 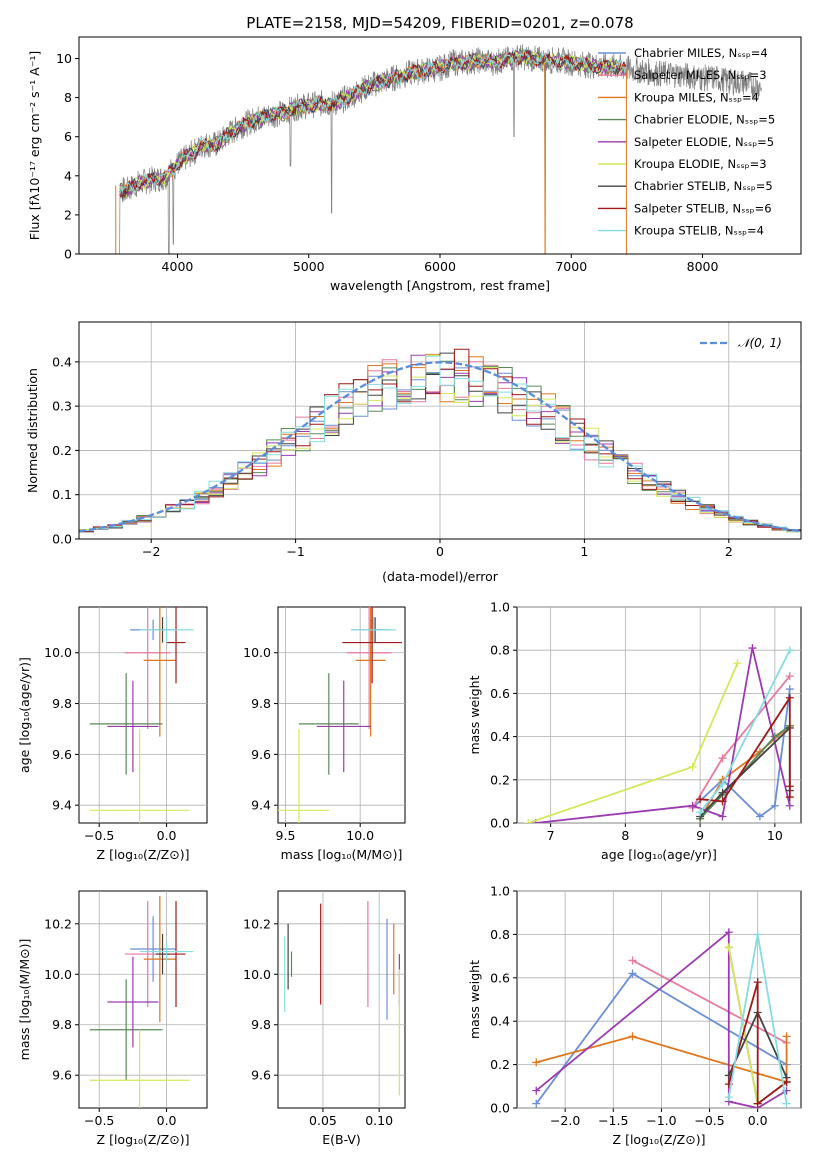 What do you see at coordinates (474, 714) in the screenshot?
I see `y-axis-label: mass weight` at bounding box center [474, 714].